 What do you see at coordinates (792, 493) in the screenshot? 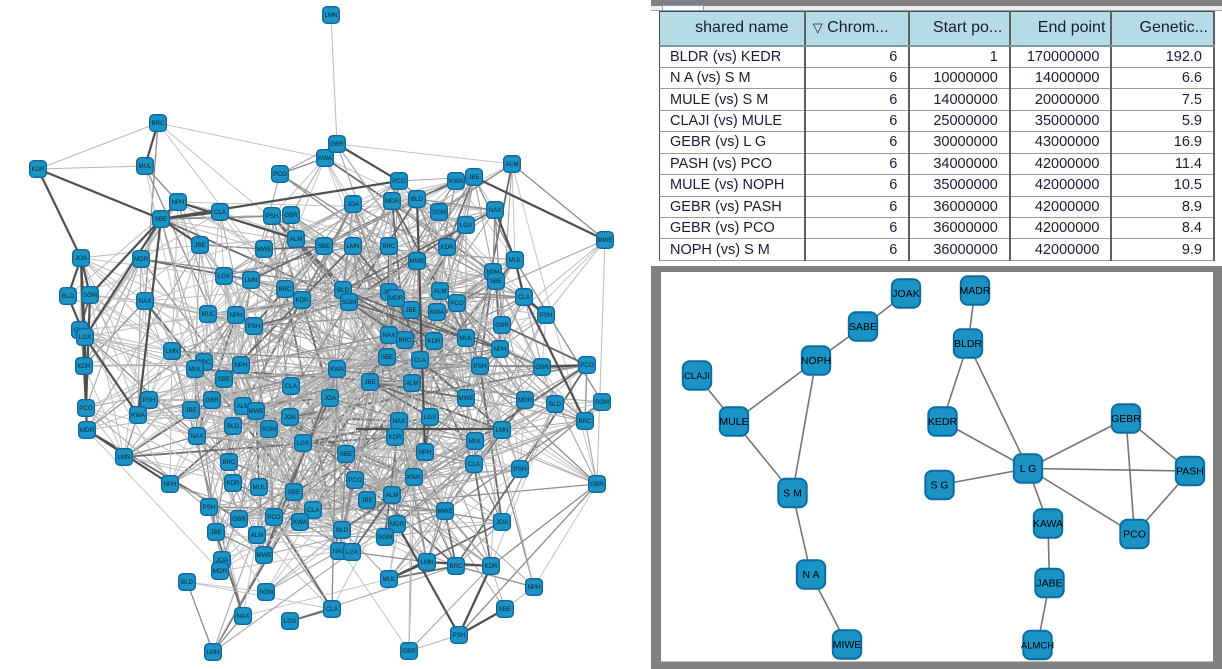
I see `svg-text: S M` at bounding box center [792, 493].